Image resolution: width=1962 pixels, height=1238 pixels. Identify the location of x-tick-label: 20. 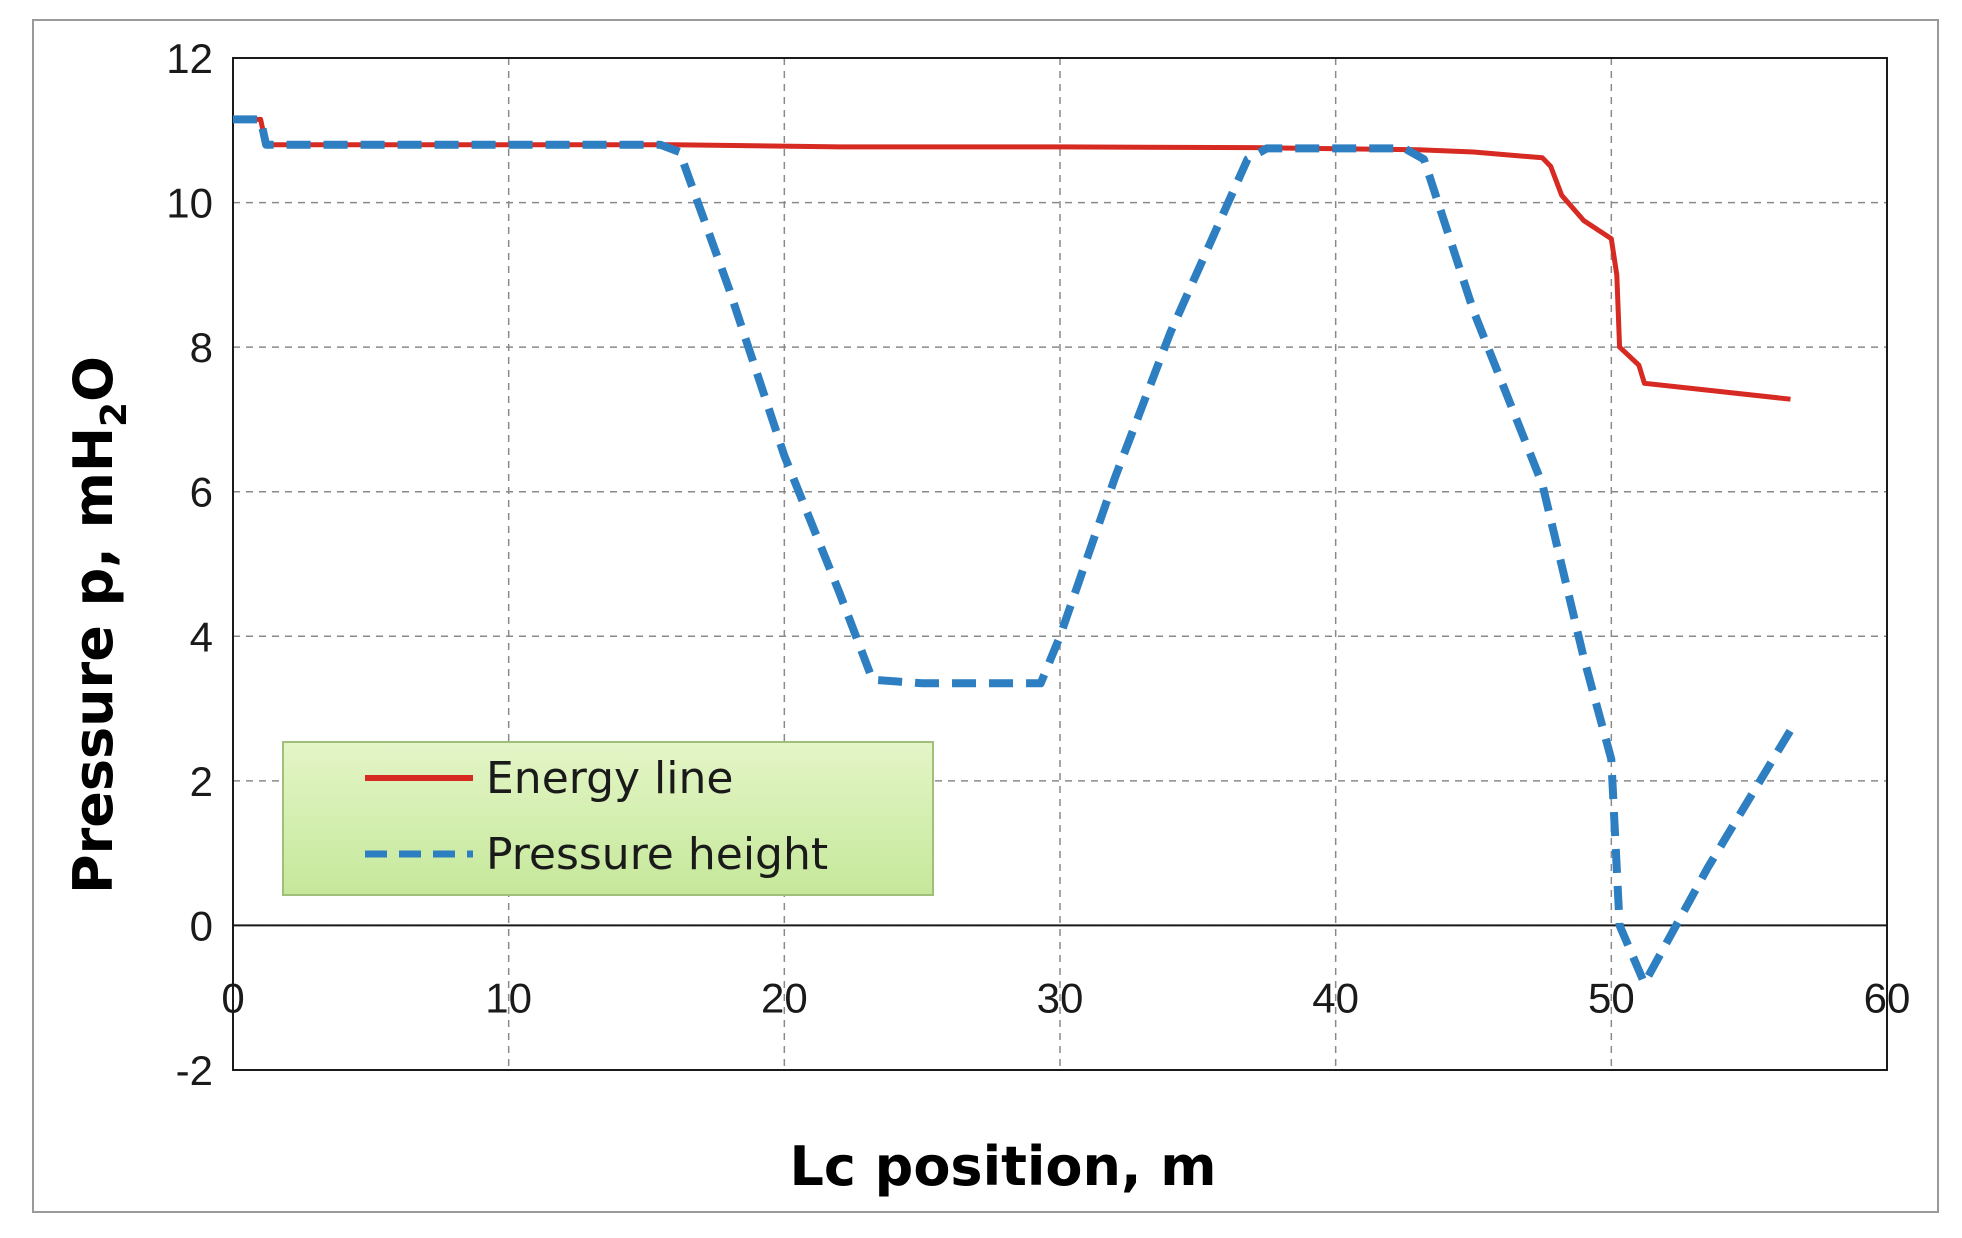
(784, 997).